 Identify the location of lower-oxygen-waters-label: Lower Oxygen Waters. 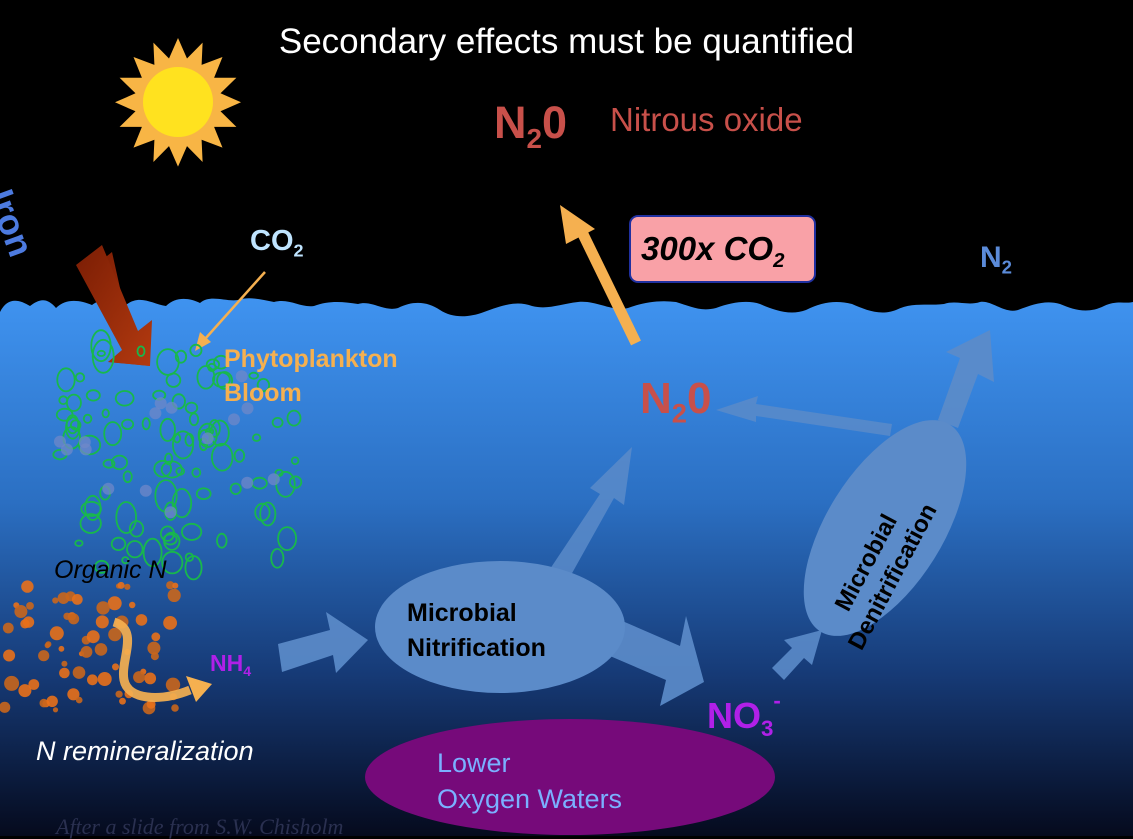
(530, 781).